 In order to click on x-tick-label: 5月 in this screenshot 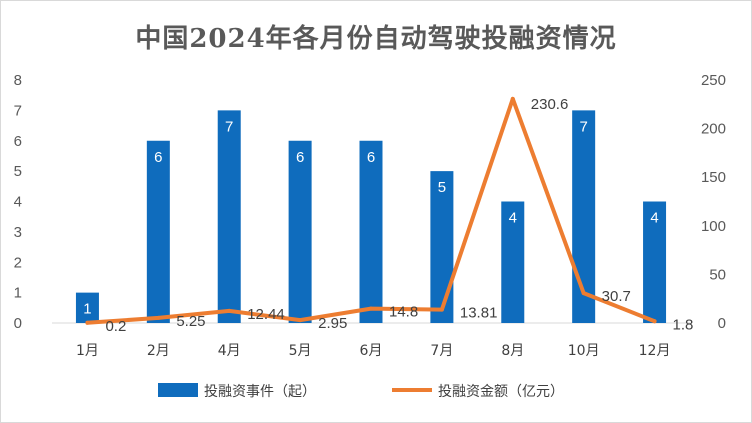, I will do `click(300, 351)`.